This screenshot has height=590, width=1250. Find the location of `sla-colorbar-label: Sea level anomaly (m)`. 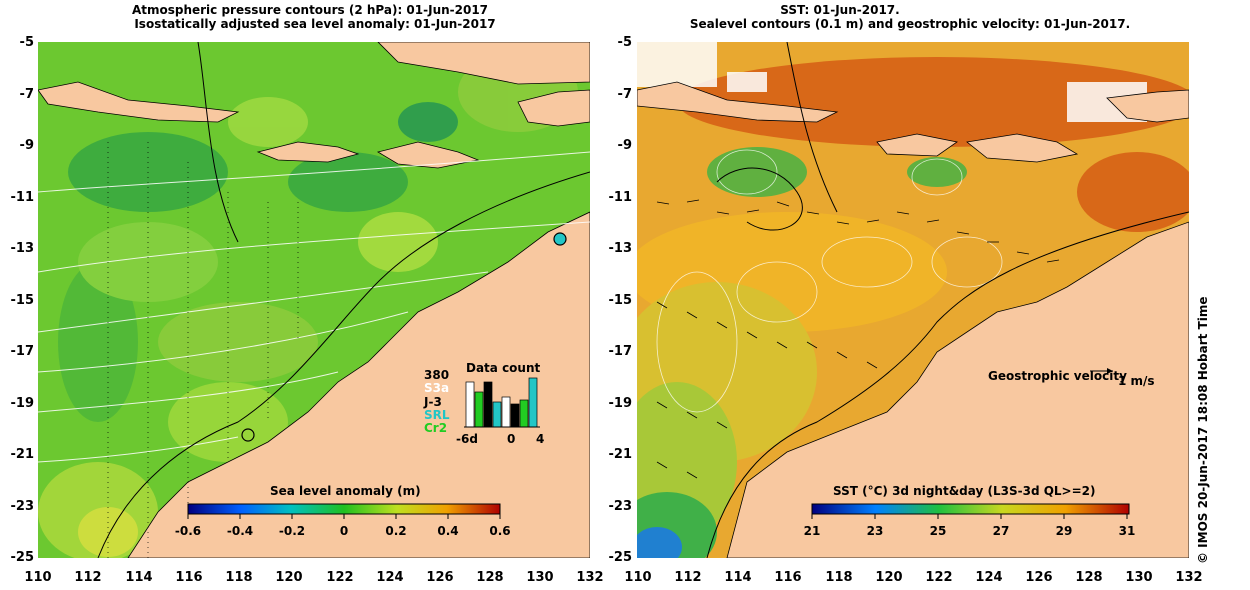

sla-colorbar-label: Sea level anomaly (m) is located at coordinates (345, 491).